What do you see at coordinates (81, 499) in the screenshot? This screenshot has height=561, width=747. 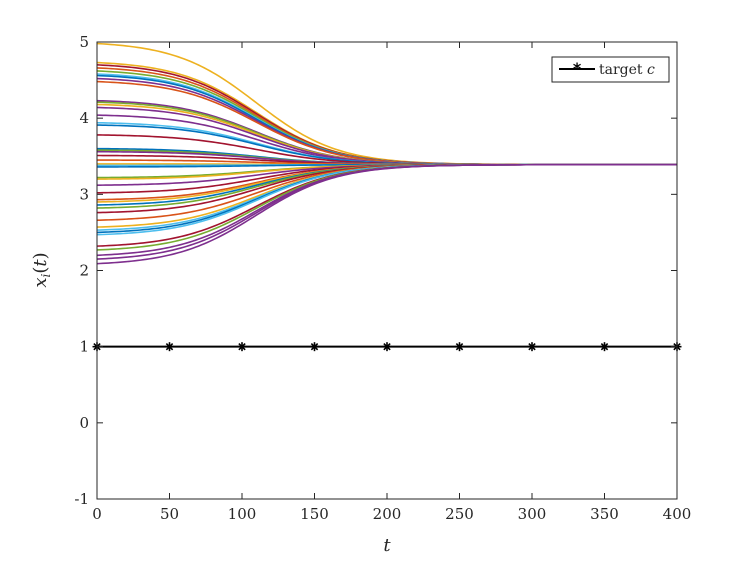 I see `y-tick-label: -1` at bounding box center [81, 499].